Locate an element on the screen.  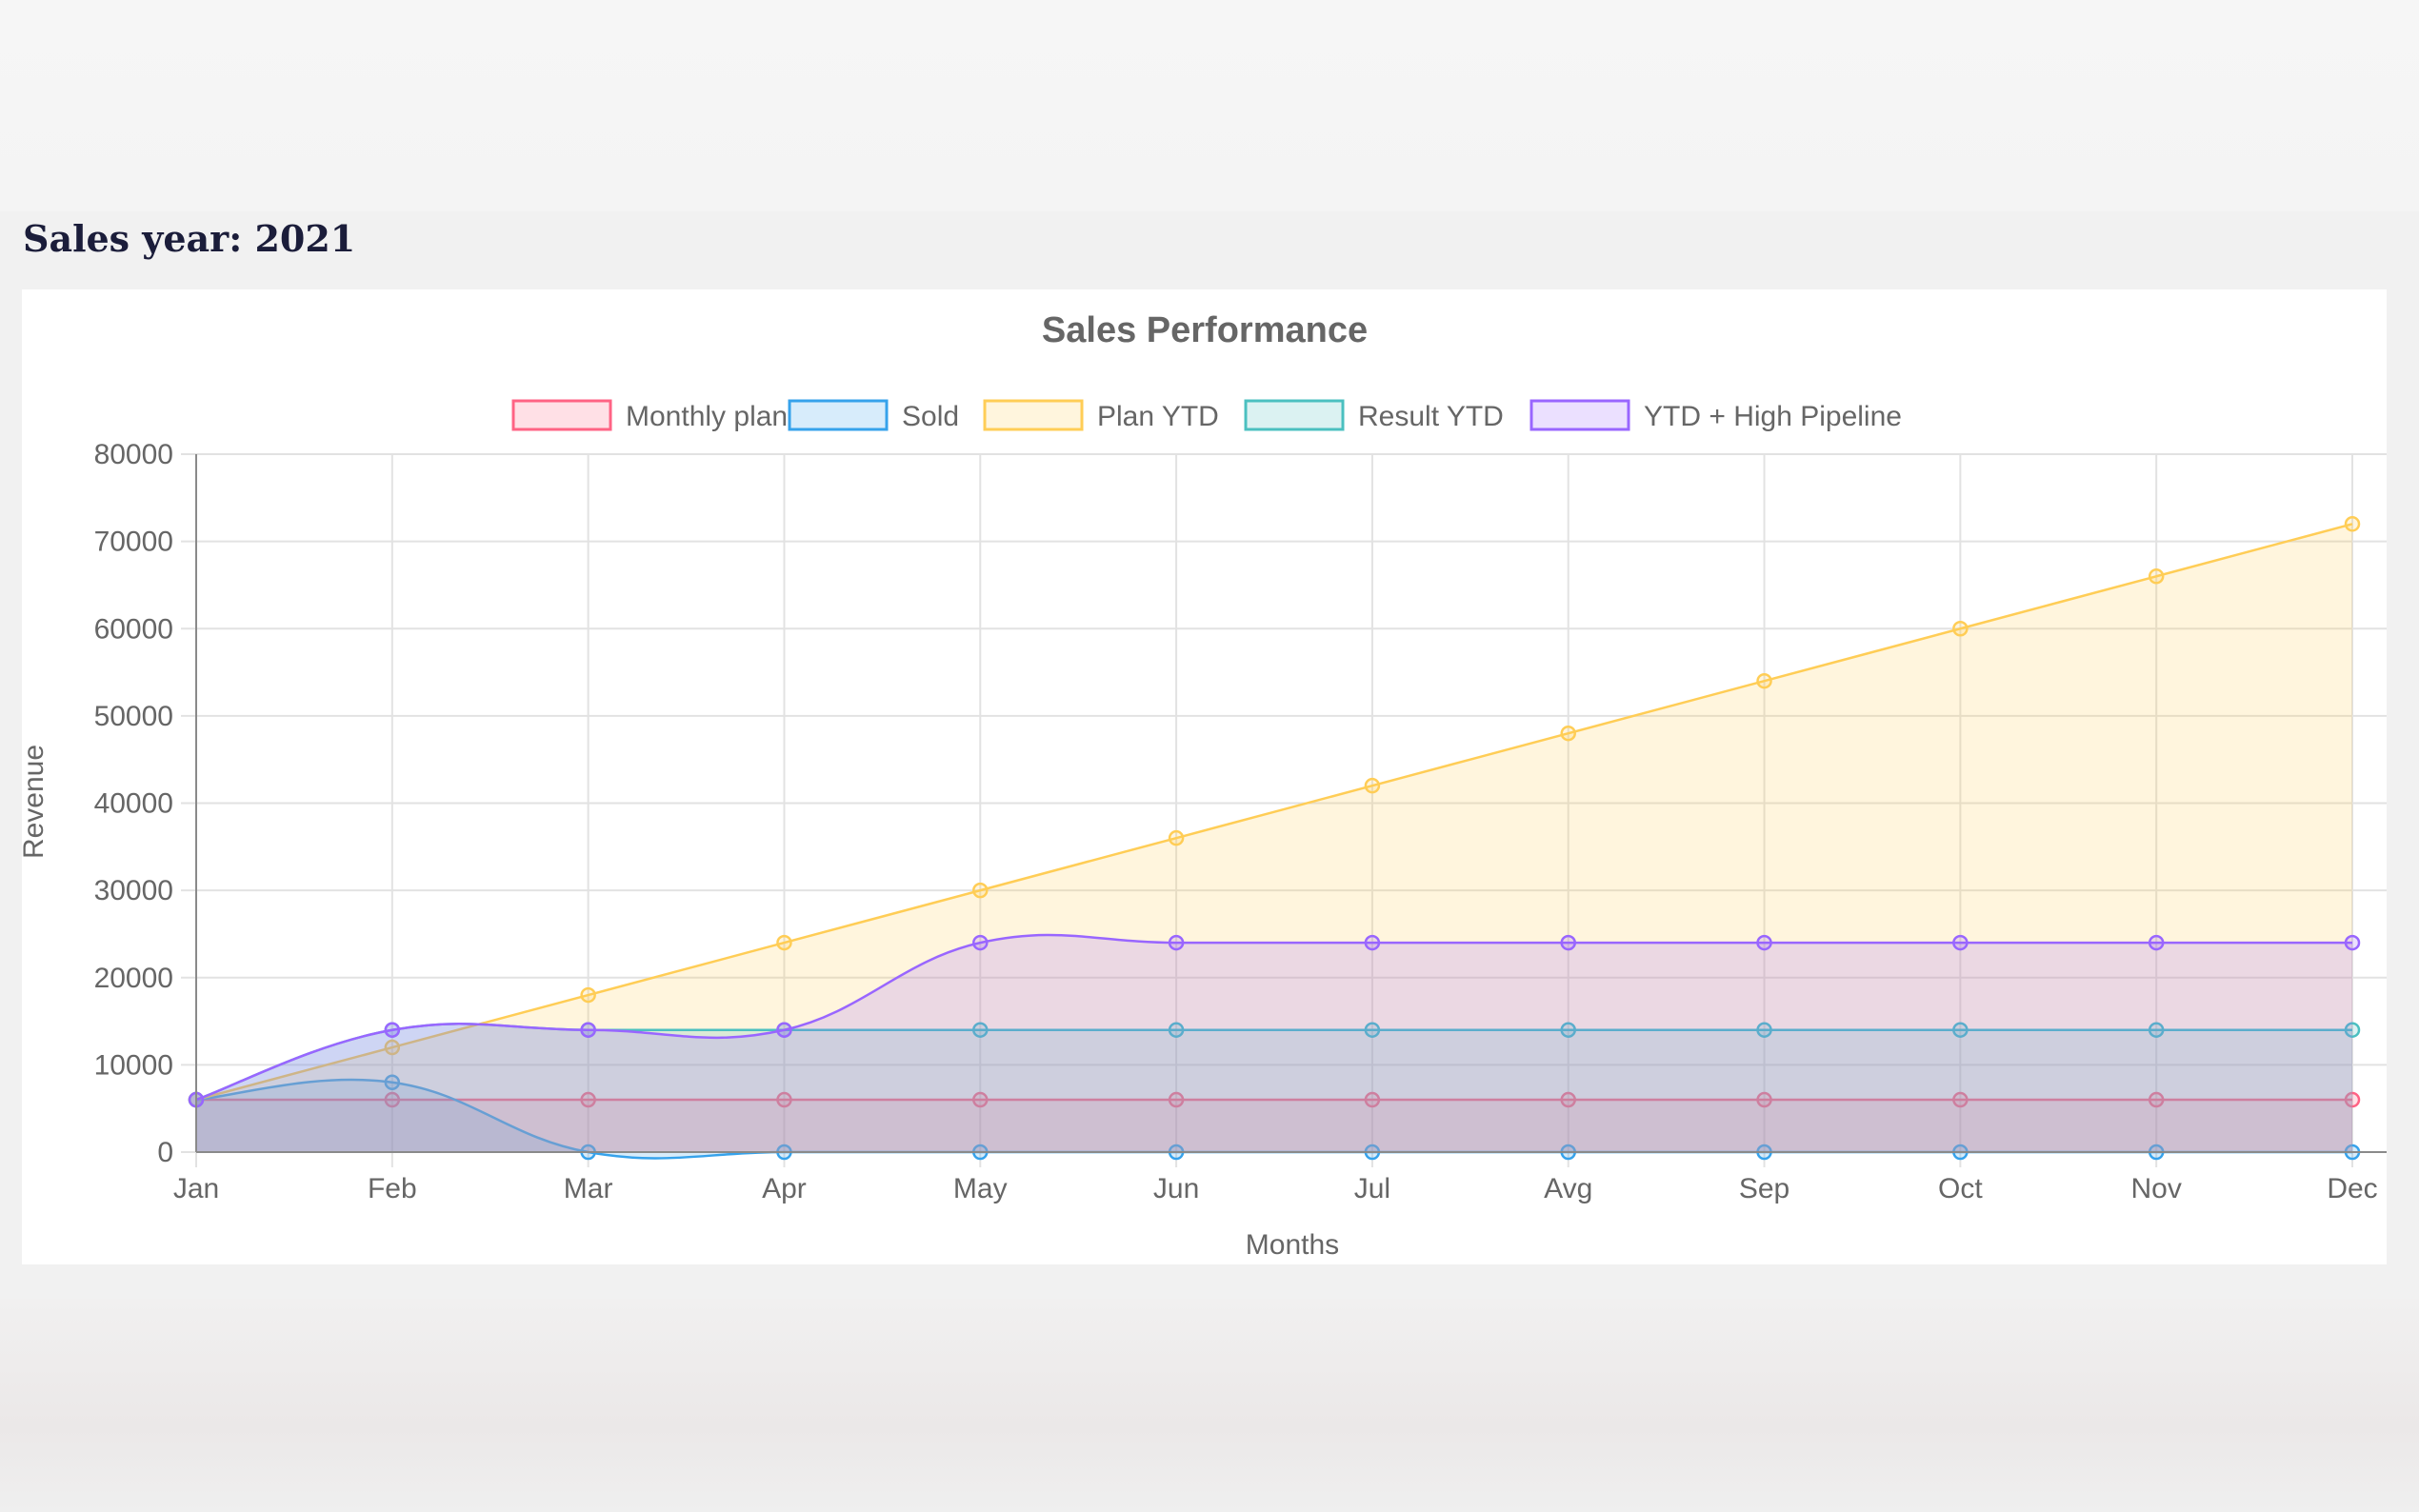
bottom-background is located at coordinates (1209, 1405).